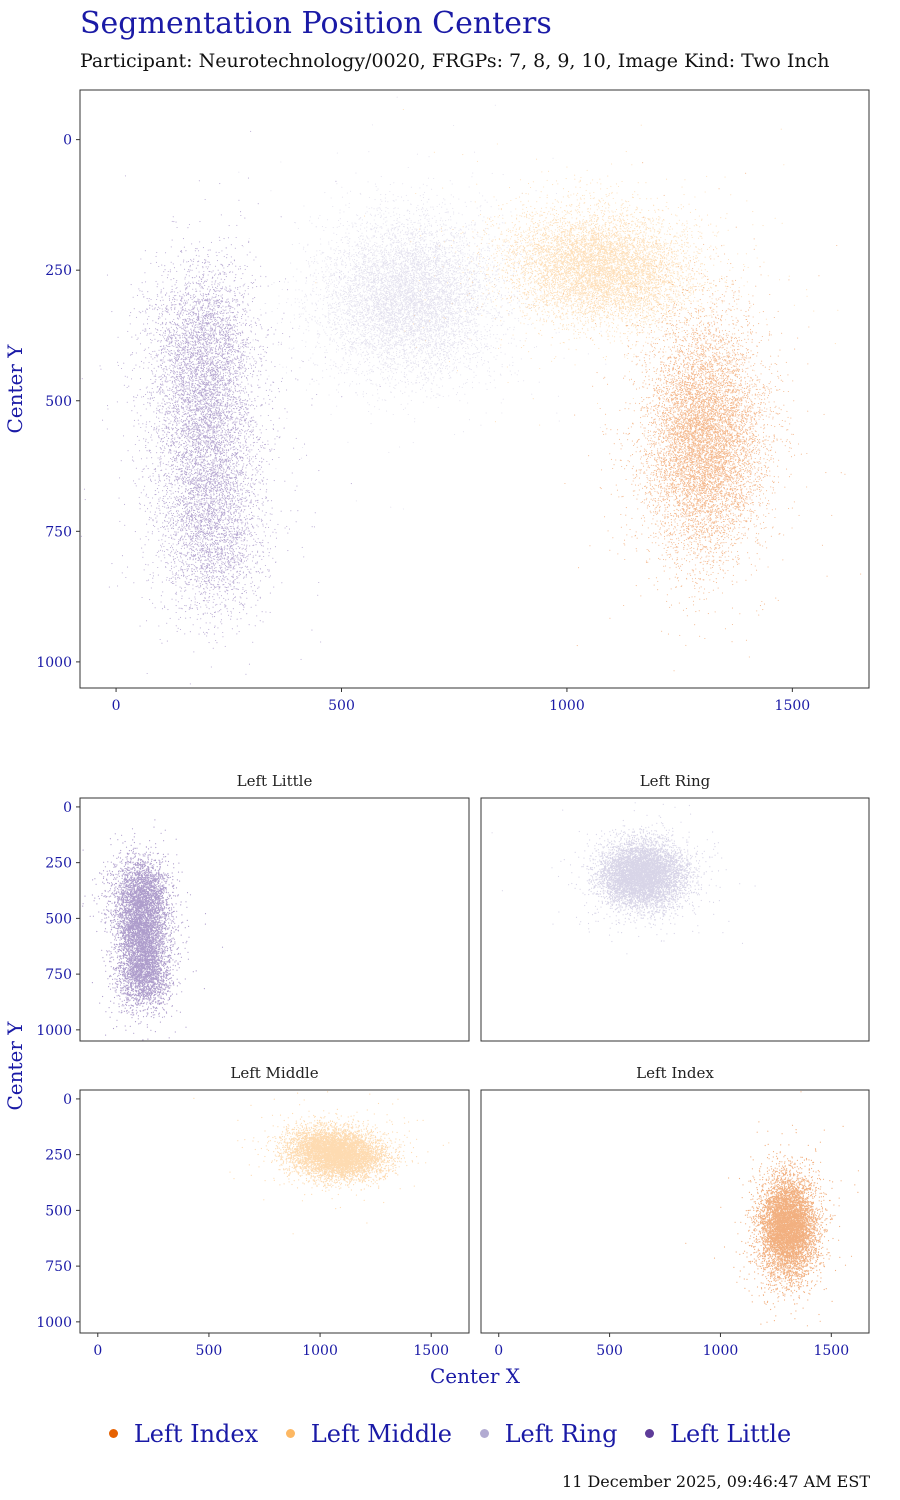 The image size is (900, 1500). I want to click on facet-panel-left-little: Left Little 0 250 500 750 1000, so click(252, 927).